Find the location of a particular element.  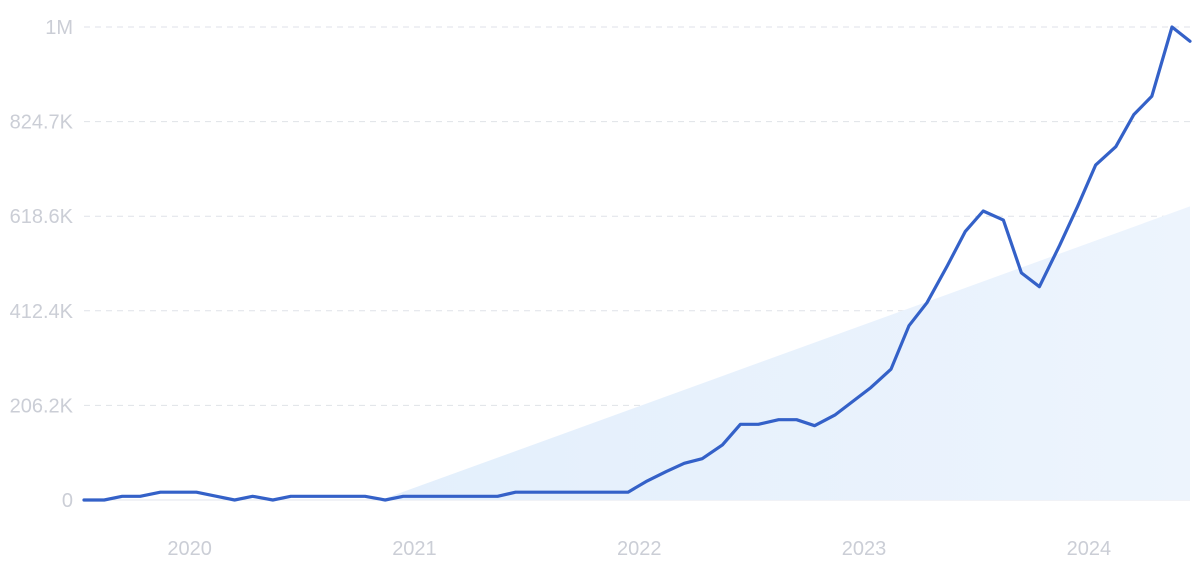

y-tick-label: 1M is located at coordinates (59, 28).